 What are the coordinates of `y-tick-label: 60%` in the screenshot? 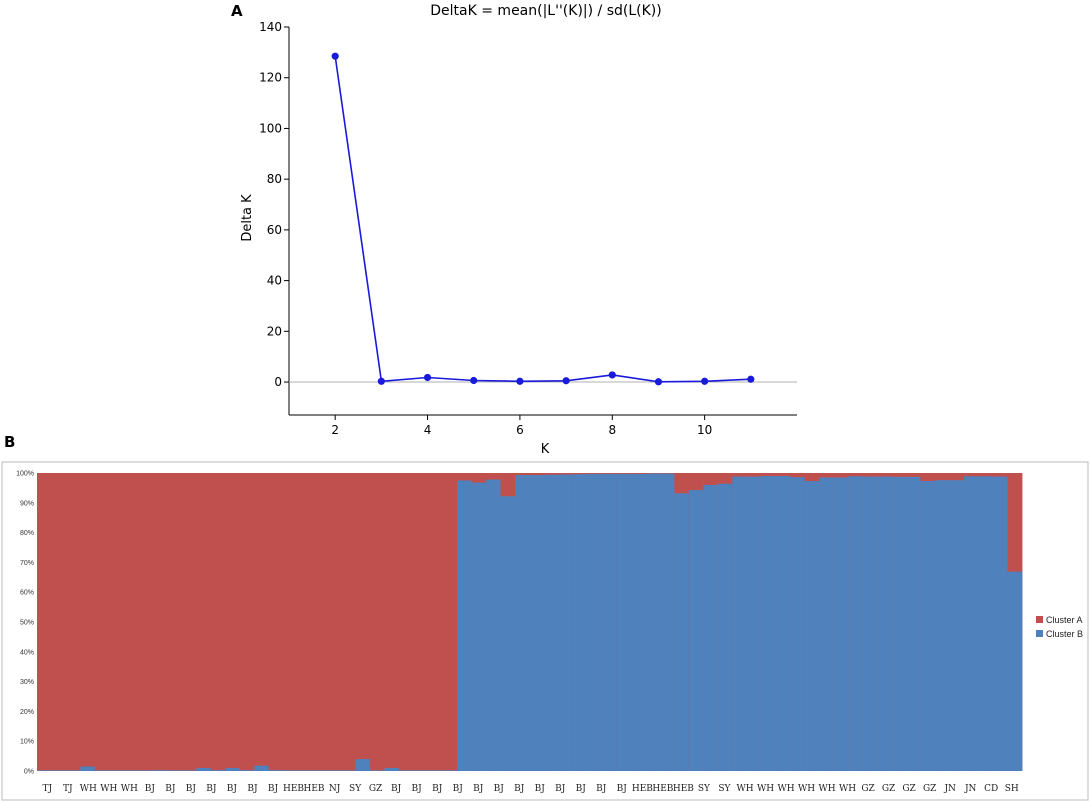 It's located at (27, 593).